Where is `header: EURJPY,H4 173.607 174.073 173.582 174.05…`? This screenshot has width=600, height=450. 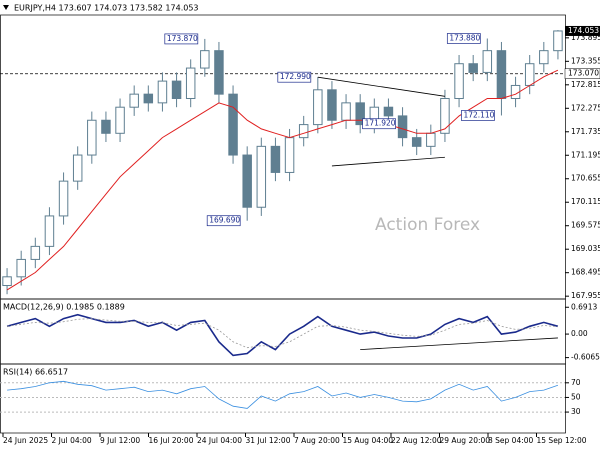 header: EURJPY,H4 173.607 174.073 173.582 174.05… is located at coordinates (106, 8).